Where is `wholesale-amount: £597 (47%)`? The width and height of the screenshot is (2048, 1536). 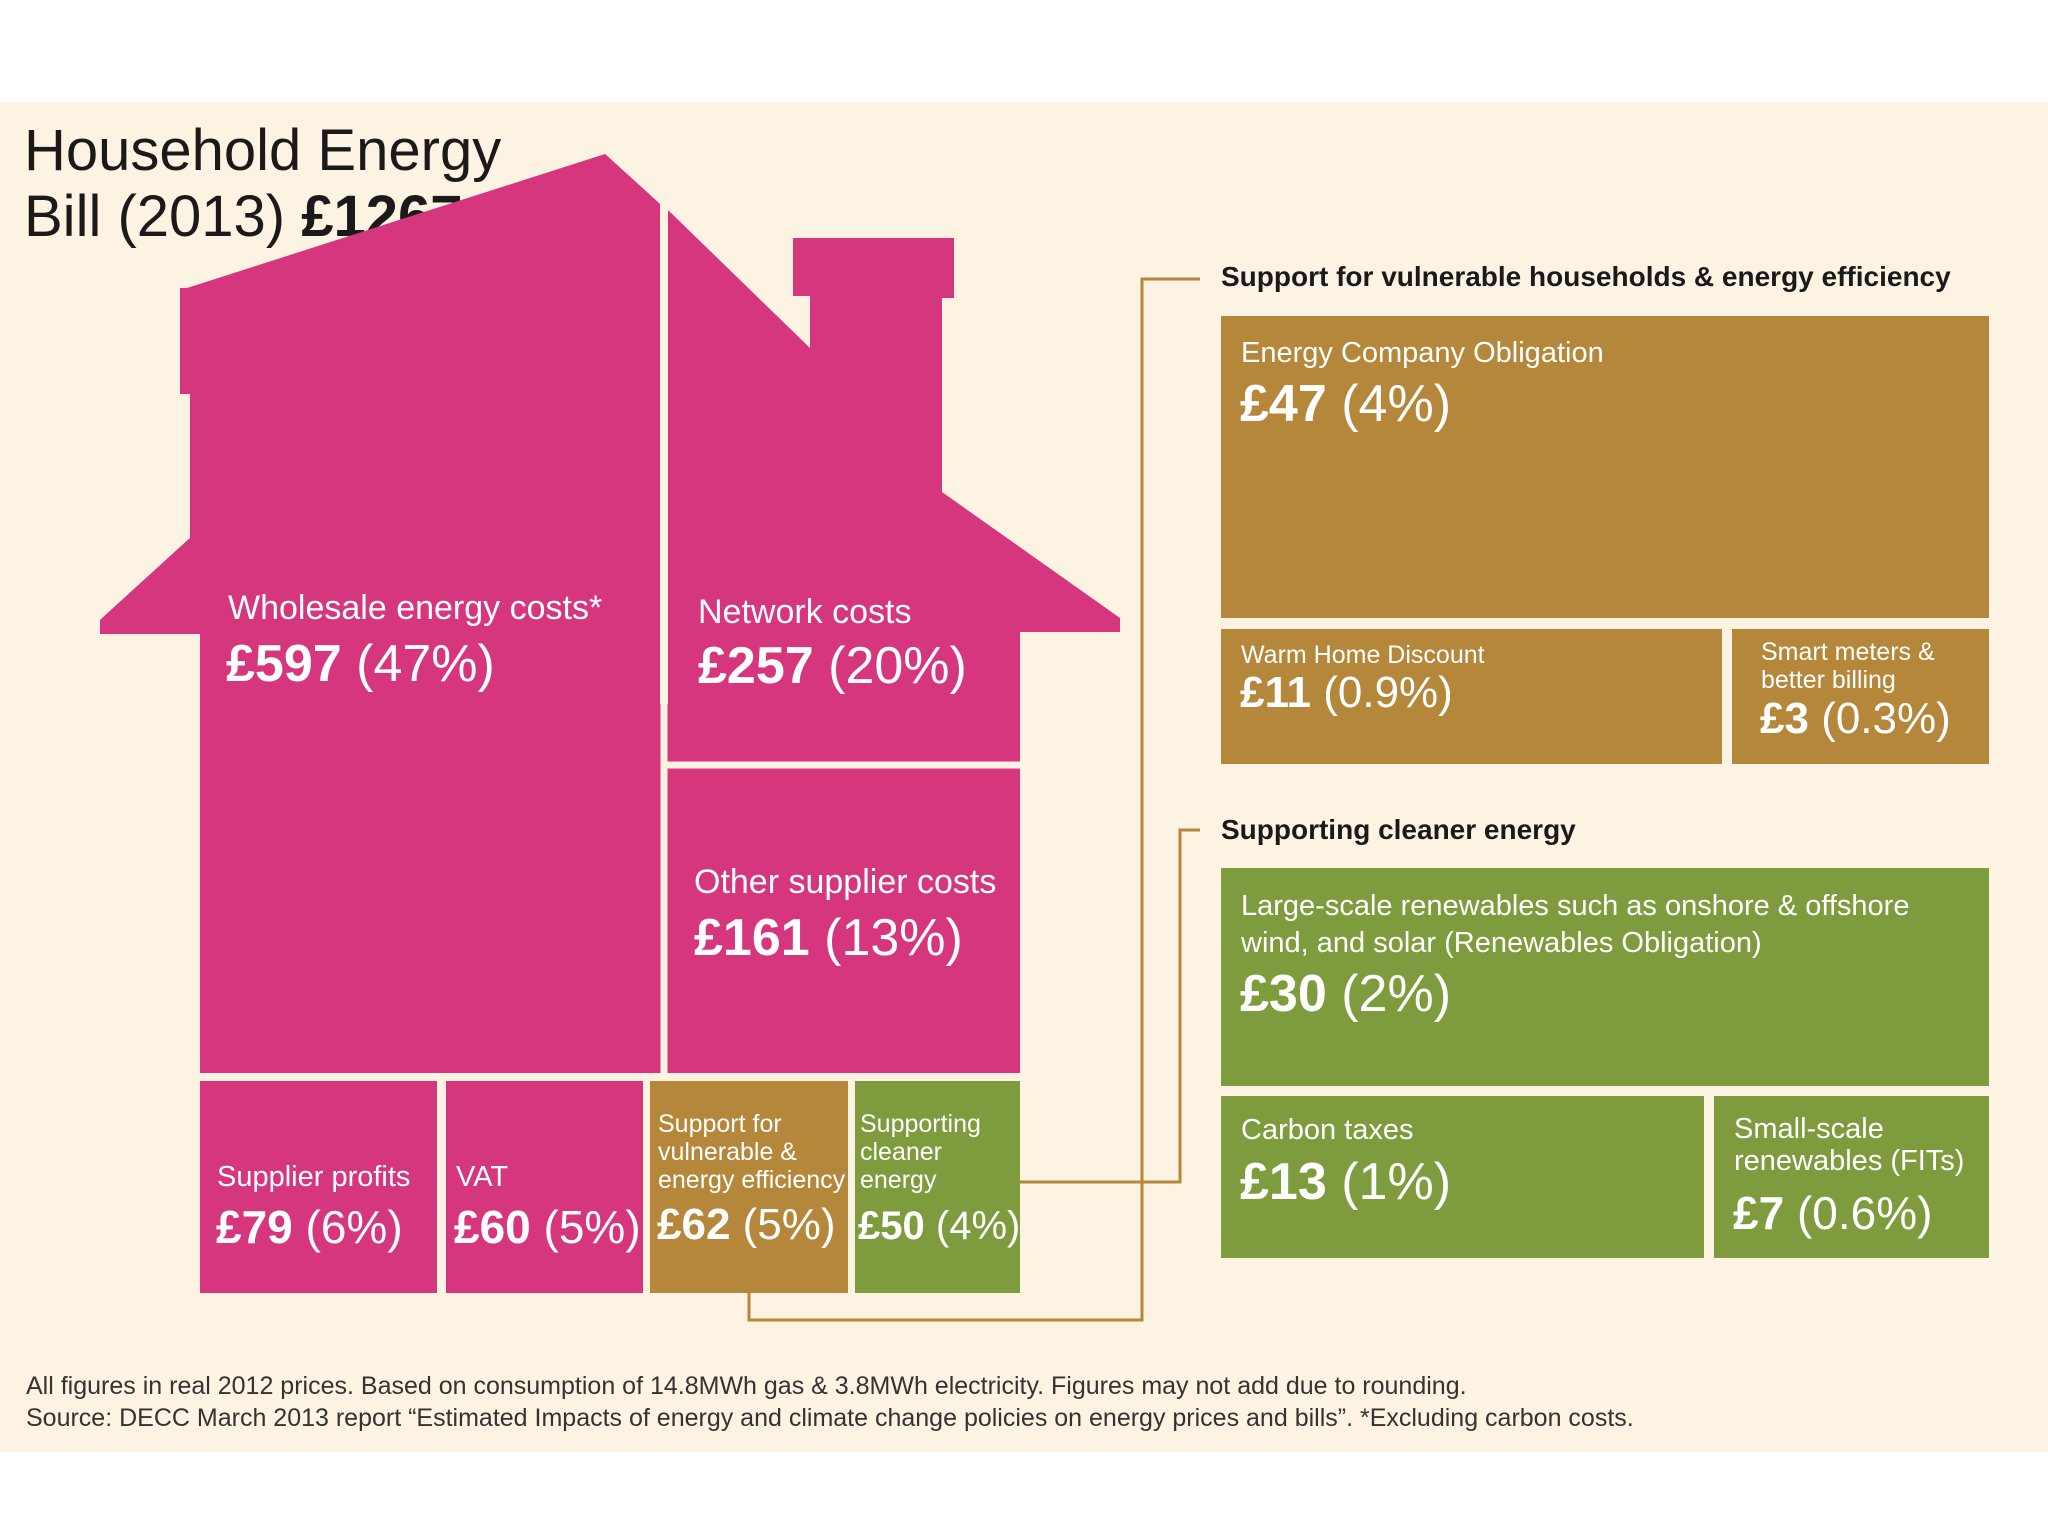
wholesale-amount: £597 (47%) is located at coordinates (360, 664).